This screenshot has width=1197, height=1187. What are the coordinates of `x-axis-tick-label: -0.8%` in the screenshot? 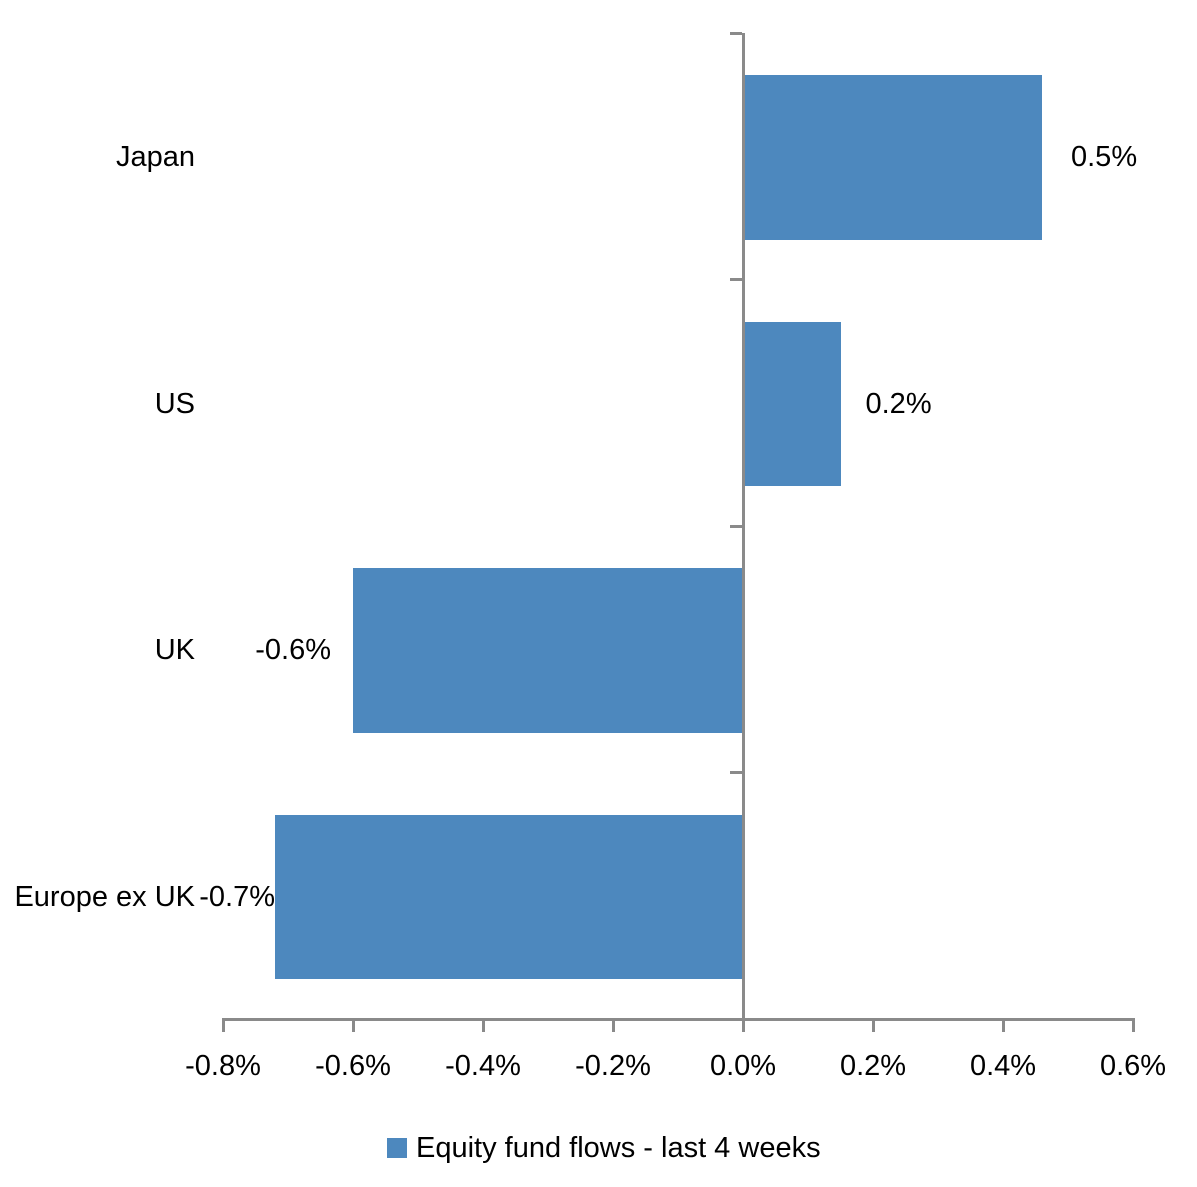 It's located at (223, 1066).